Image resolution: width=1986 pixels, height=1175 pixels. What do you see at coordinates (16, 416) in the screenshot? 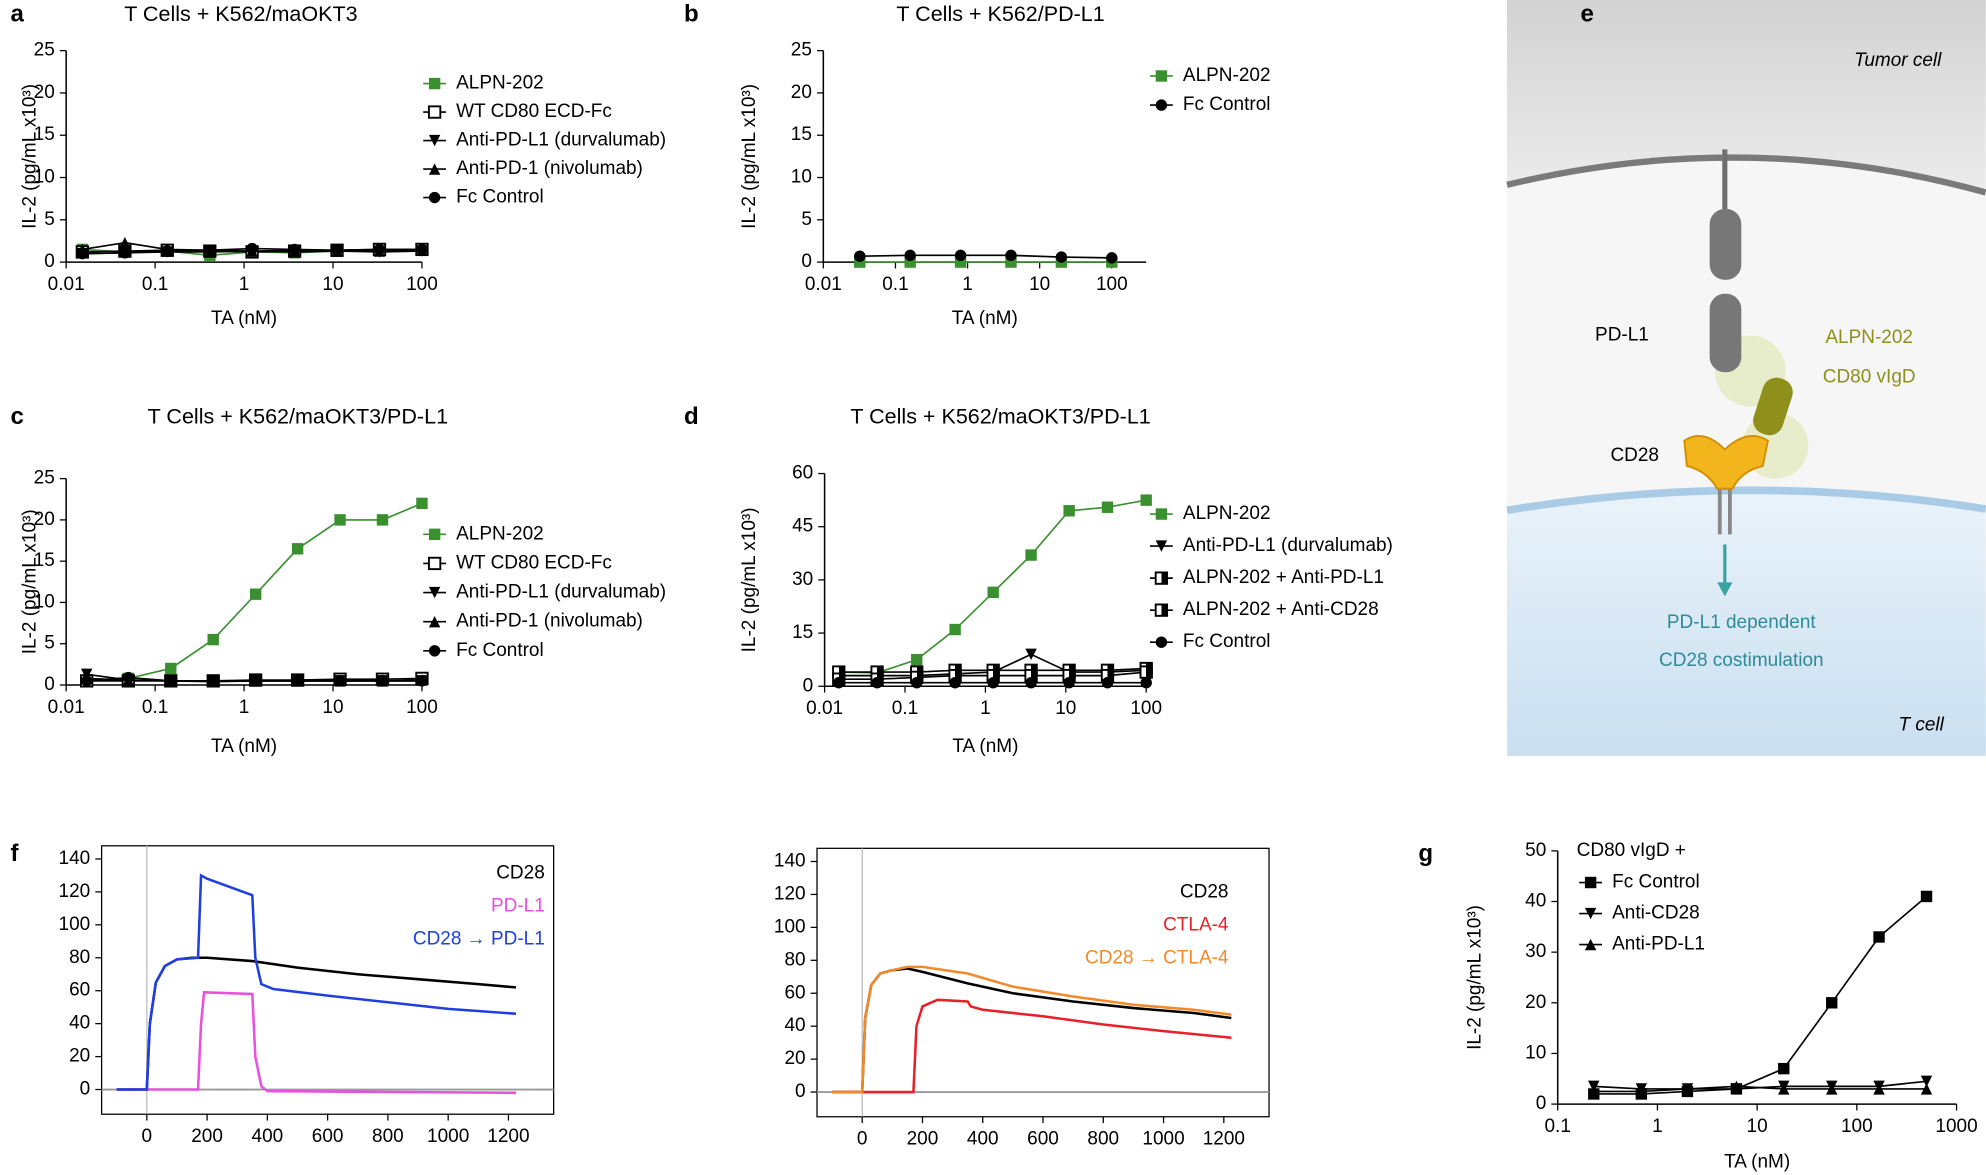
I see `panel-label: c` at bounding box center [16, 416].